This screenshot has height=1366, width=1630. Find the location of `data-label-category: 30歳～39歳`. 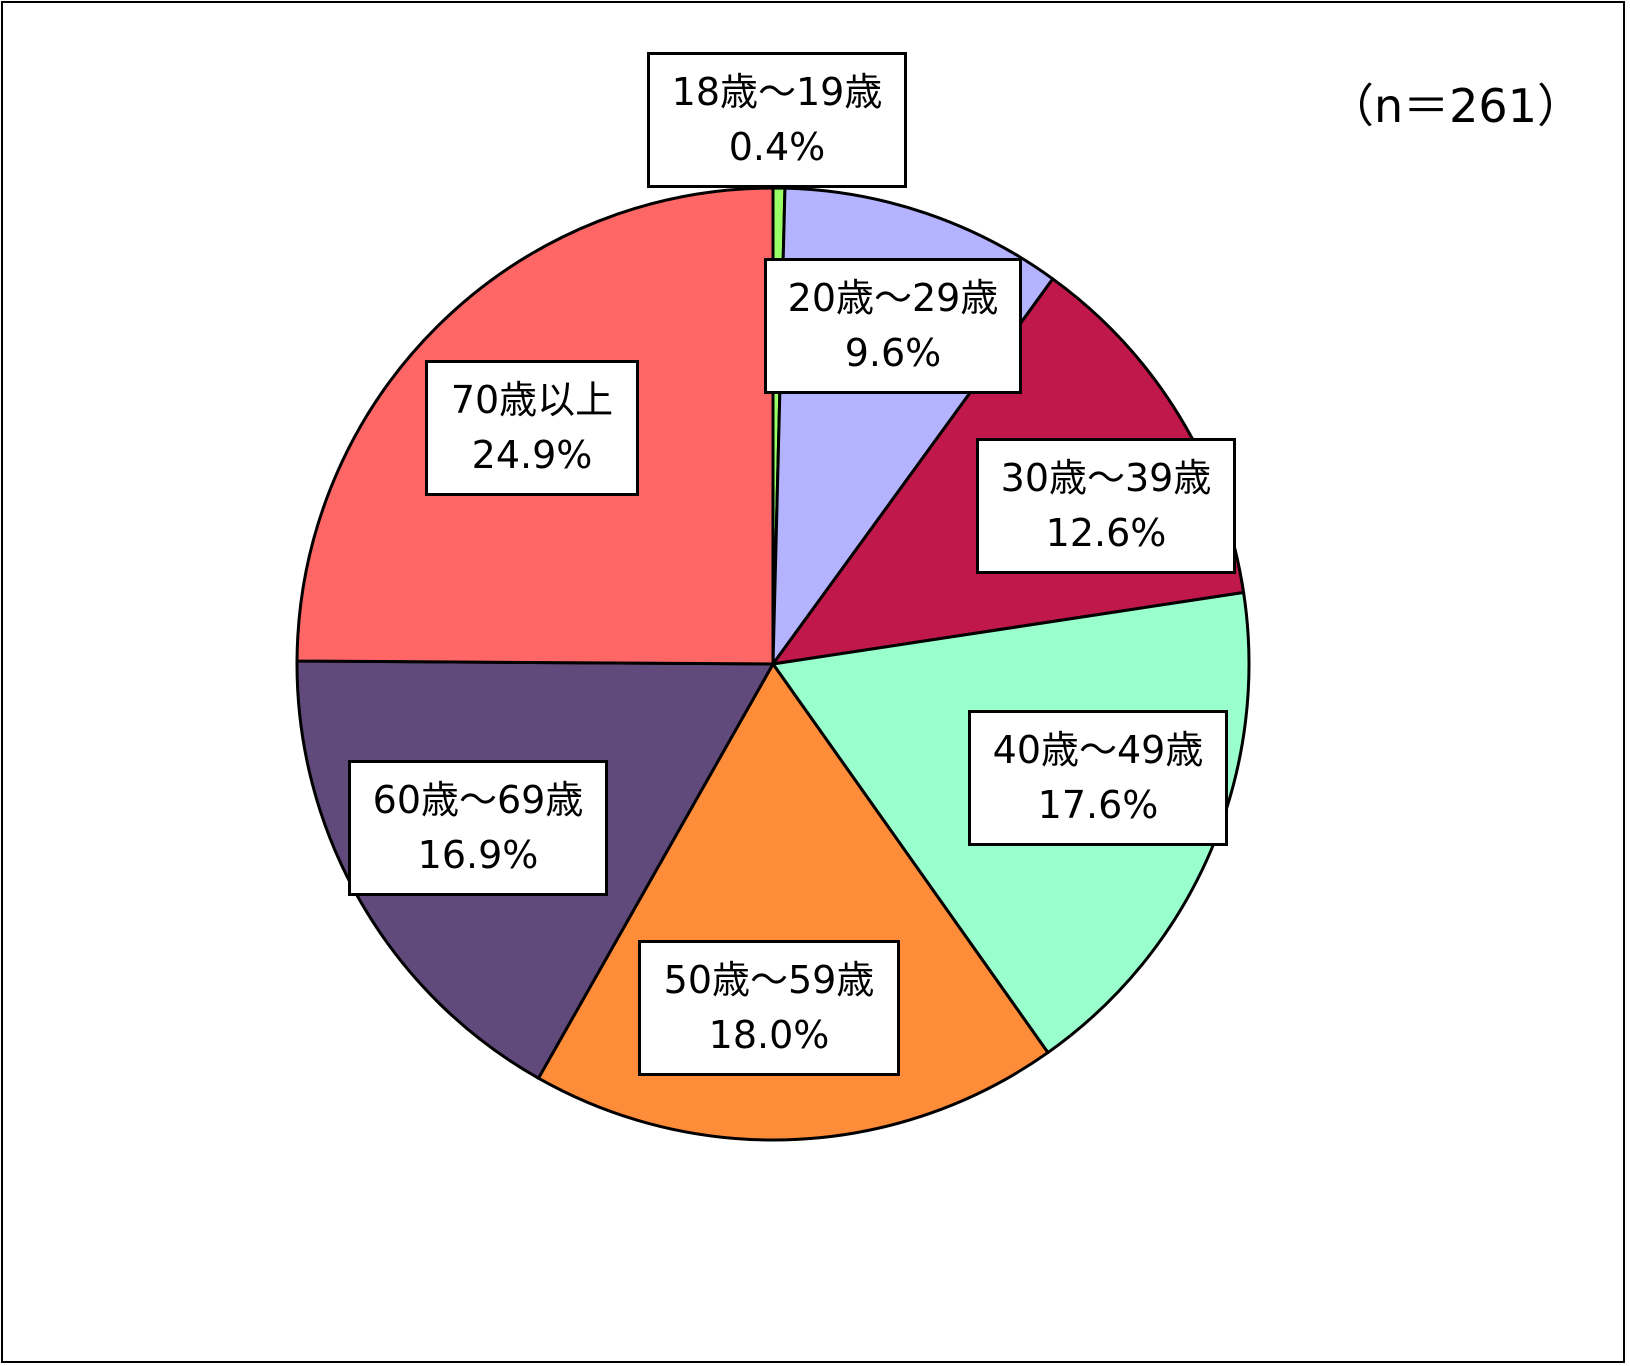

data-label-category: 30歳～39歳 is located at coordinates (1106, 477).